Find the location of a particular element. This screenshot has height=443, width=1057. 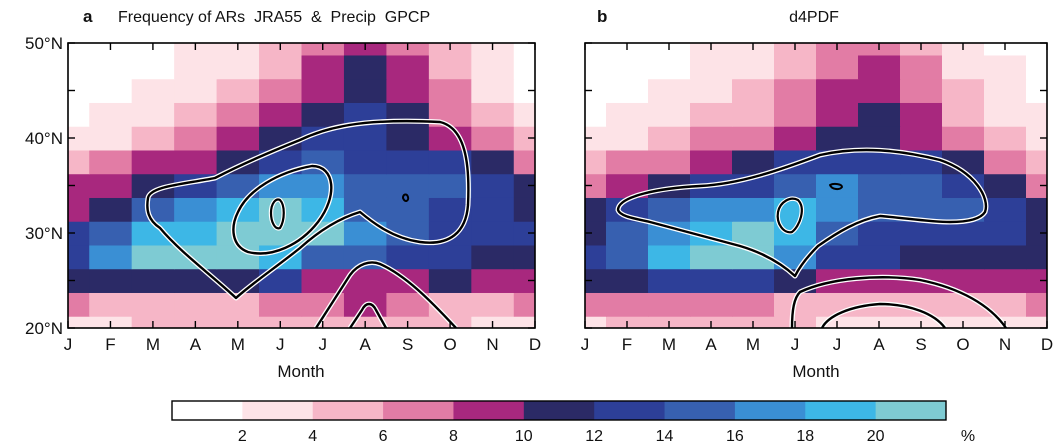

precip-contour-a-dot is located at coordinates (406, 197).